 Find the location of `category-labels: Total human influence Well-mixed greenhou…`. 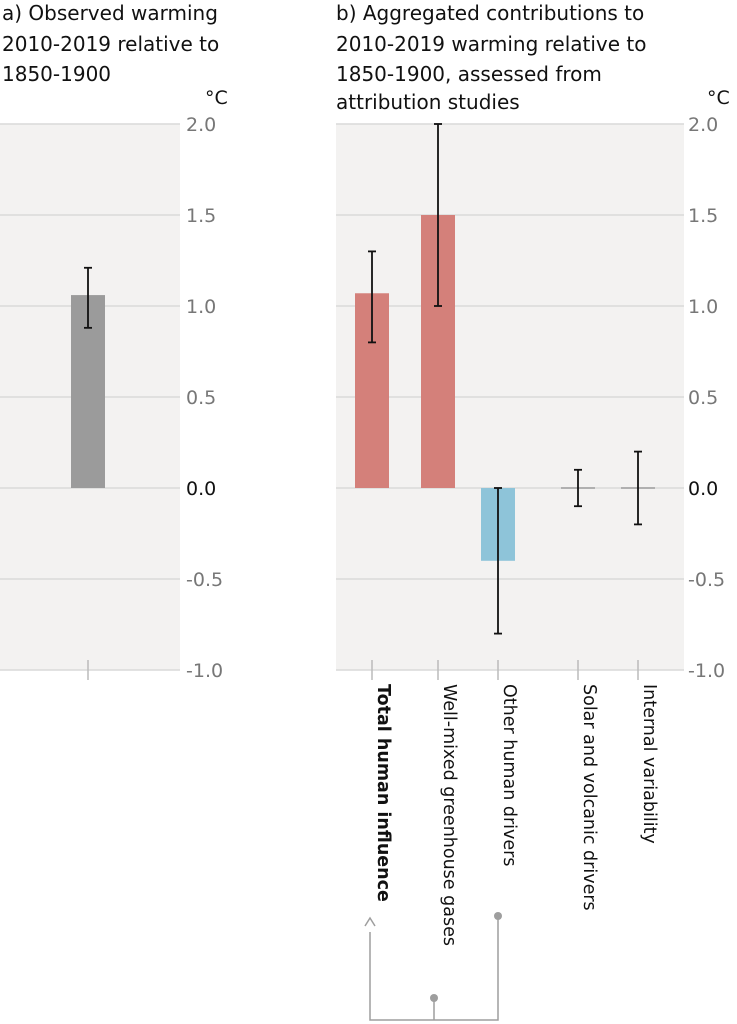

category-labels: Total human influence Well-mixed greenhou… is located at coordinates (516, 815).